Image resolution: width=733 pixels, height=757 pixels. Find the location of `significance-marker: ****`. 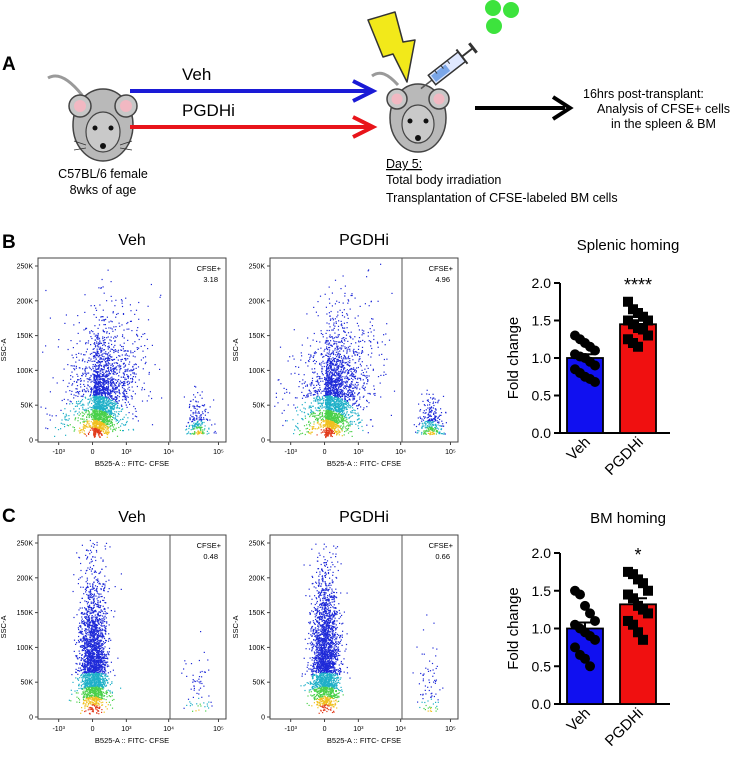

significance-marker: **** is located at coordinates (638, 285).